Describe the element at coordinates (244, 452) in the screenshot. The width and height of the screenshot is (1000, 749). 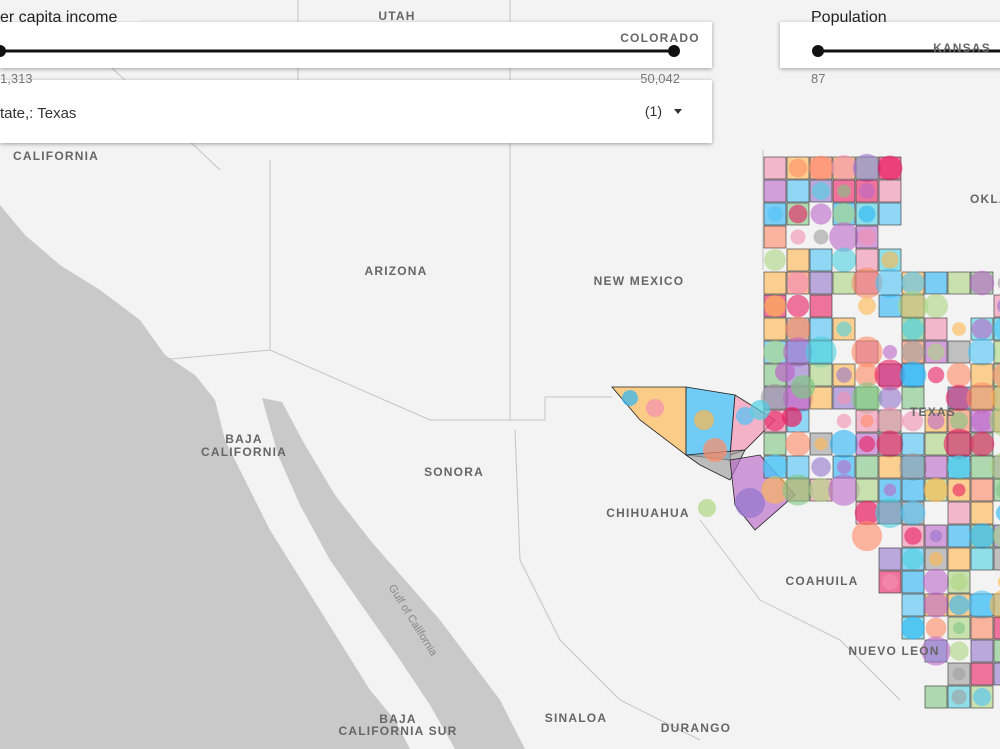
I see `place-label: CALIFORNIA` at that location.